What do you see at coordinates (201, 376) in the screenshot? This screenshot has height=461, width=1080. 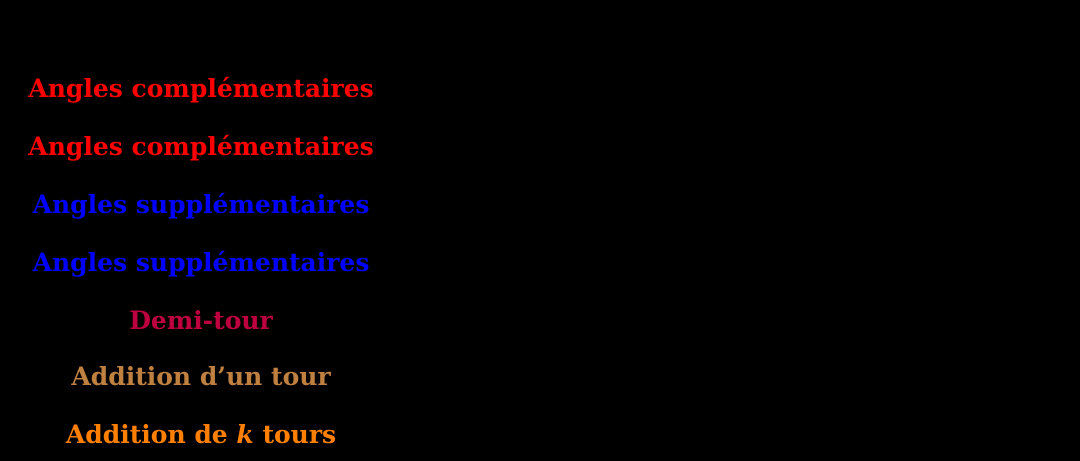 I see `row-label-addition-un-tour: Addition d’un tour` at bounding box center [201, 376].